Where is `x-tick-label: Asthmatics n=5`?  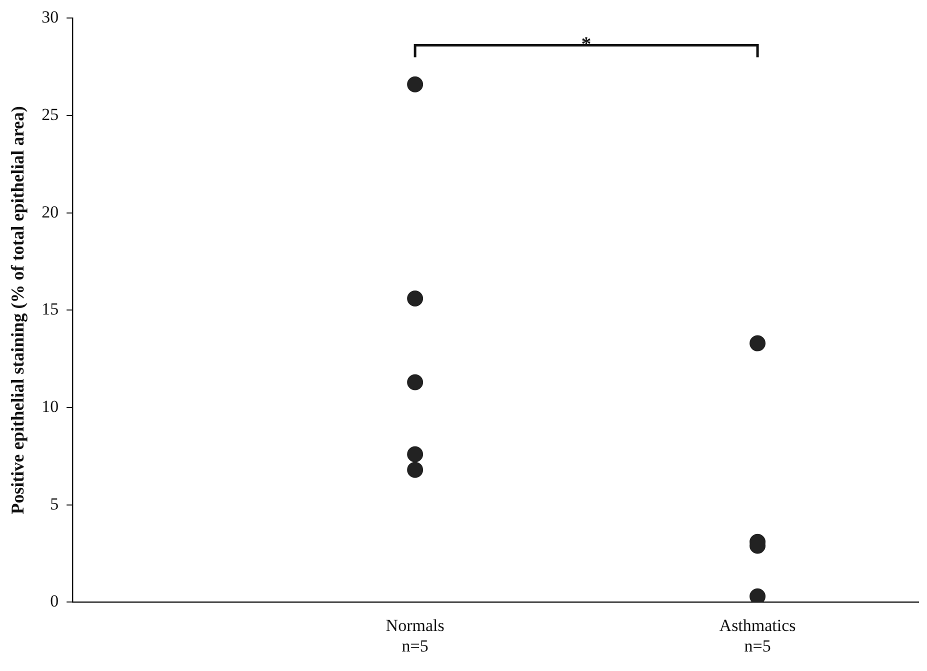
x-tick-label: Asthmatics n=5 is located at coordinates (757, 636).